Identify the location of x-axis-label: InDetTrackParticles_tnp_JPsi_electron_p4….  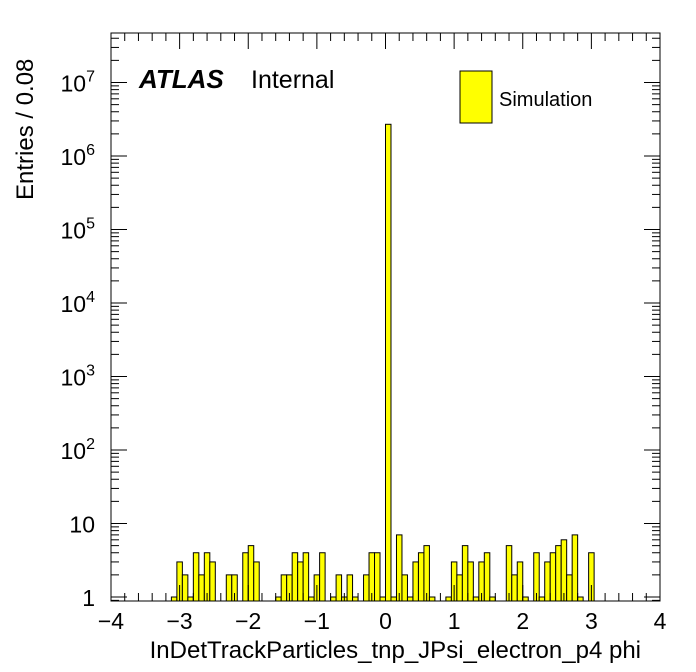
(395, 650).